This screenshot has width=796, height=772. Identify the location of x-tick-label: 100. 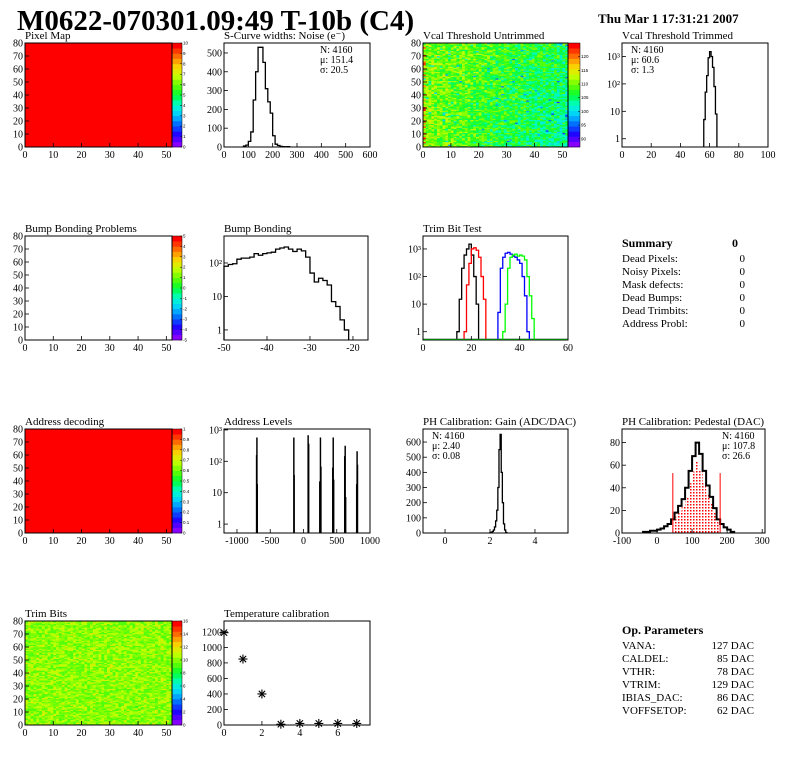
(248, 155).